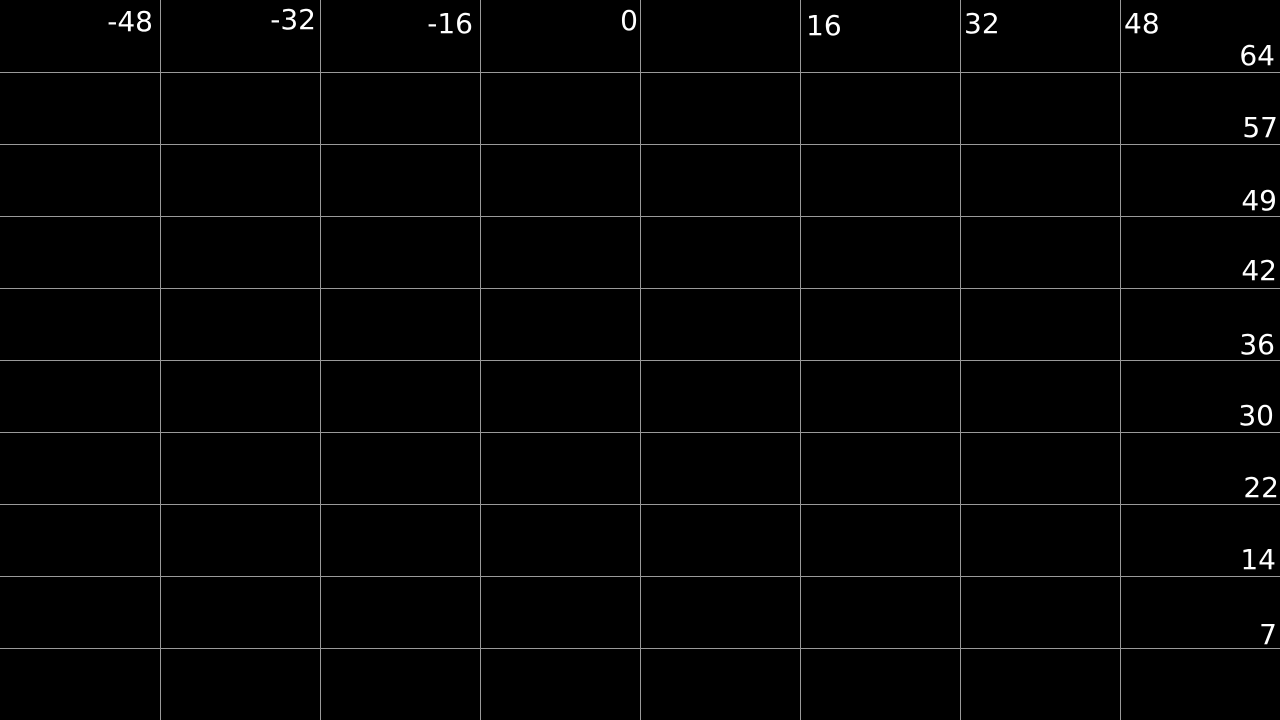 Image resolution: width=1280 pixels, height=720 pixels. Describe the element at coordinates (1256, 415) in the screenshot. I see `y-coordinate-label: 30` at that location.